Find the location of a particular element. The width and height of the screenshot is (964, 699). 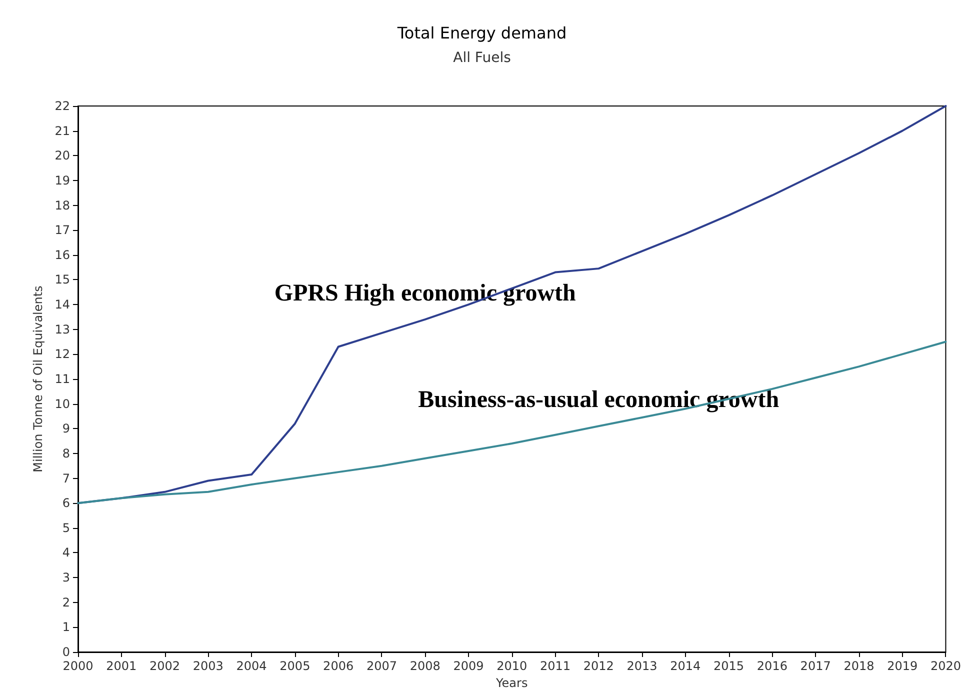

chart-title: Total Energy demand is located at coordinates (481, 33).